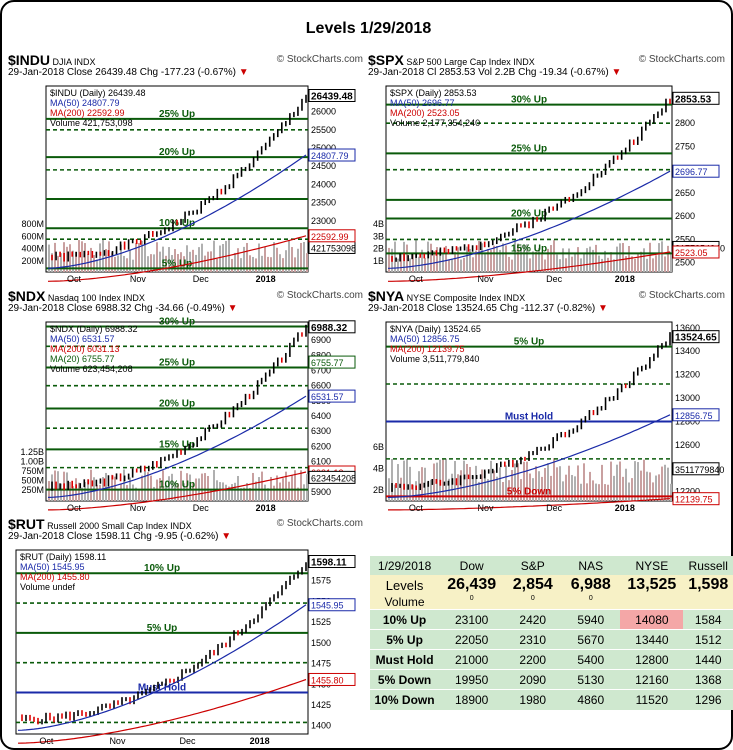  Describe the element at coordinates (405, 619) in the screenshot. I see `row-label: 10% Up` at that location.